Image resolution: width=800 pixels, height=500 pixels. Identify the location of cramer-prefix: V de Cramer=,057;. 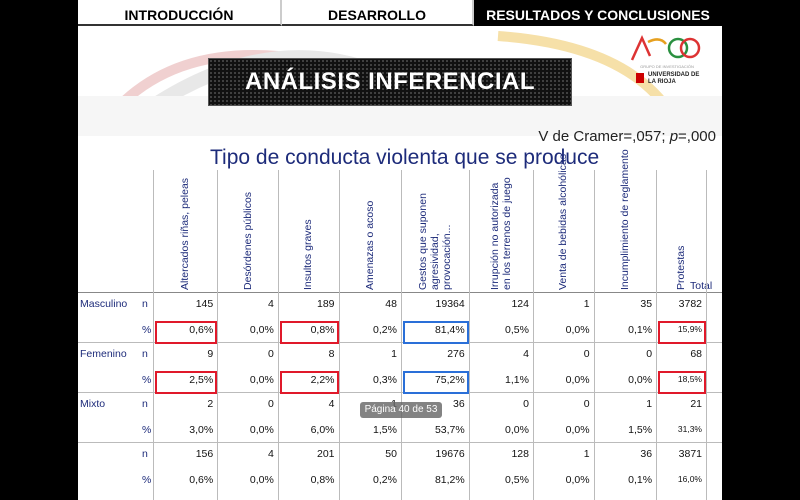
(604, 136).